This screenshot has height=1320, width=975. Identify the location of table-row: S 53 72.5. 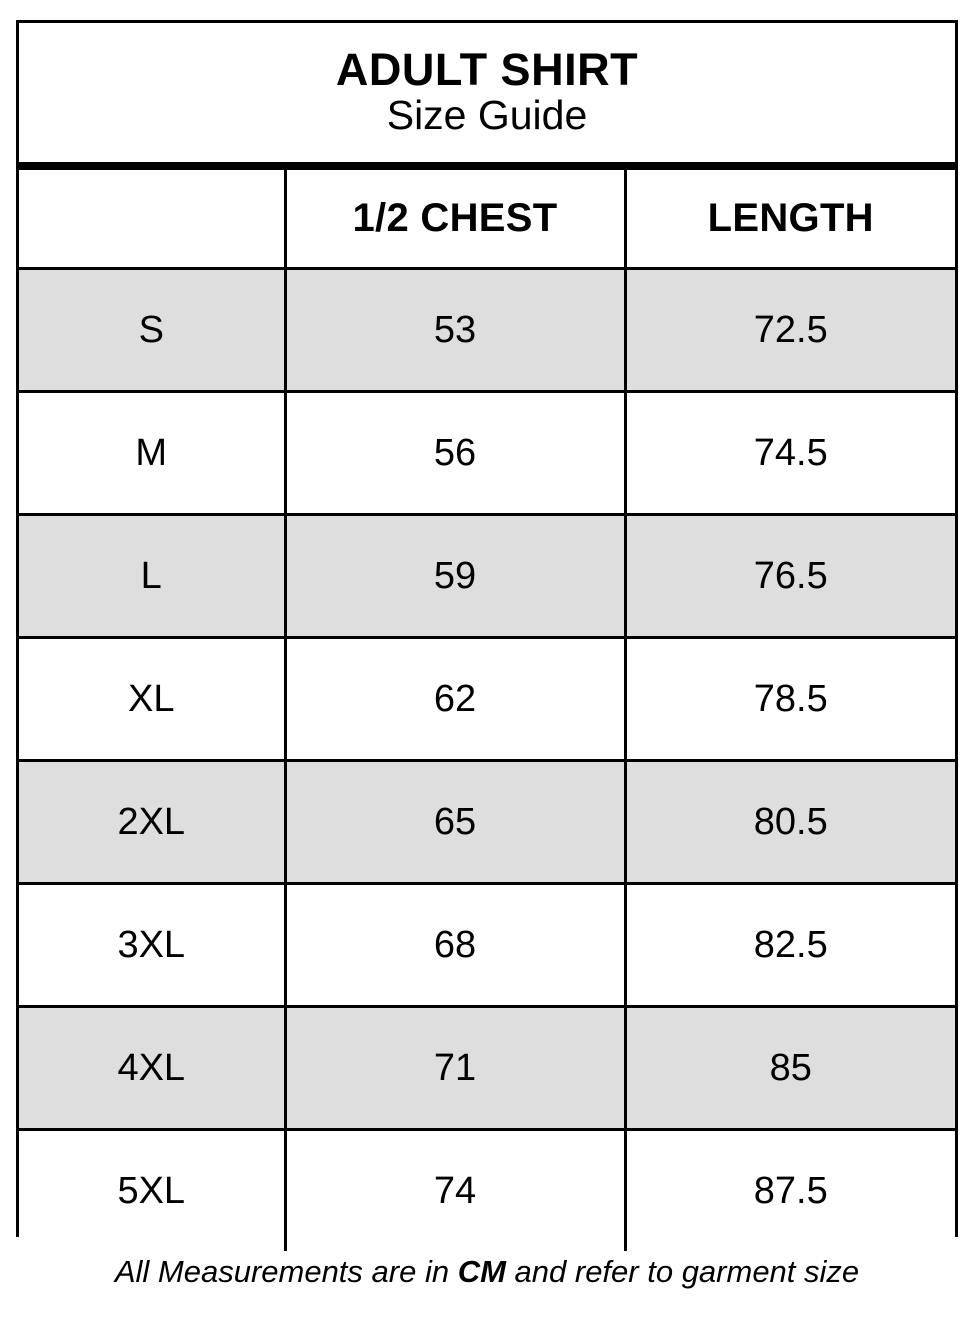
(487, 330).